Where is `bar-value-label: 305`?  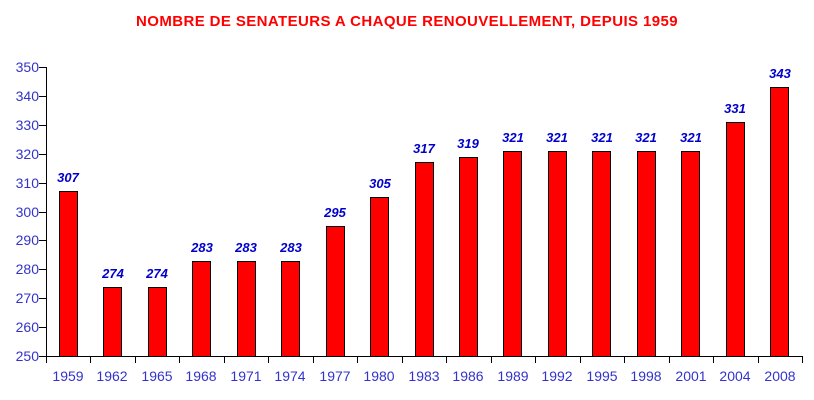 bar-value-label: 305 is located at coordinates (380, 183).